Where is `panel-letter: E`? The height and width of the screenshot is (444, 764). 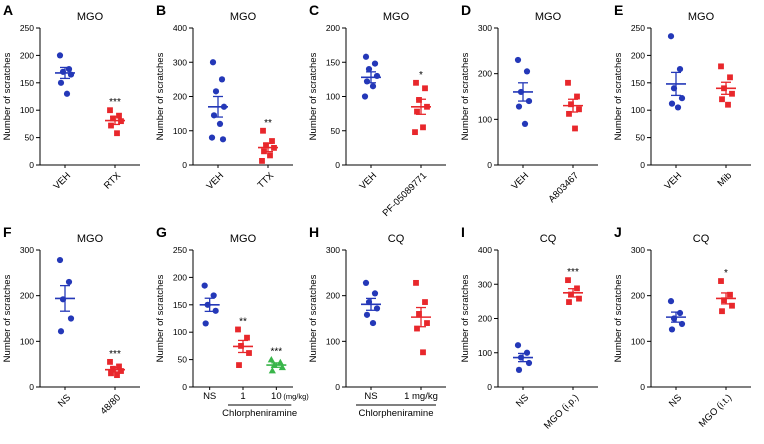
panel-letter: E is located at coordinates (618, 10).